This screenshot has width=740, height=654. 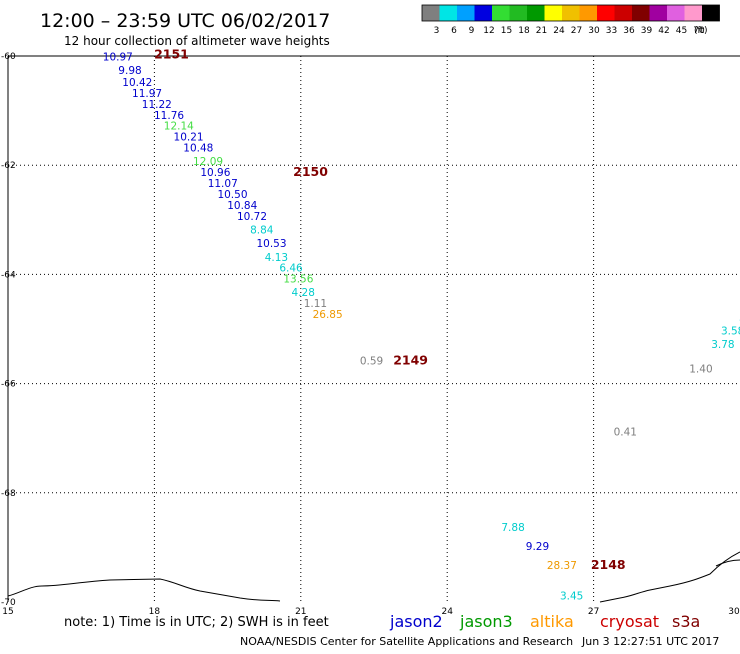 What do you see at coordinates (171, 54) in the screenshot?
I see `orbit-number-label: 2151` at bounding box center [171, 54].